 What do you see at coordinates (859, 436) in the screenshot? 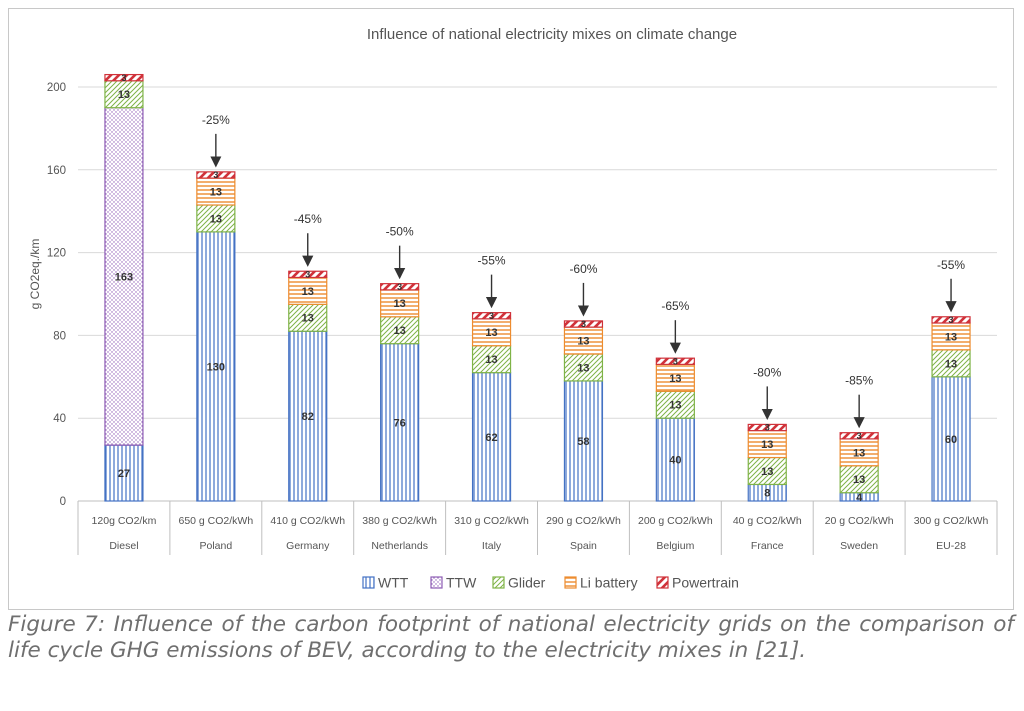
I see `bar-sweden-powertrain` at bounding box center [859, 436].